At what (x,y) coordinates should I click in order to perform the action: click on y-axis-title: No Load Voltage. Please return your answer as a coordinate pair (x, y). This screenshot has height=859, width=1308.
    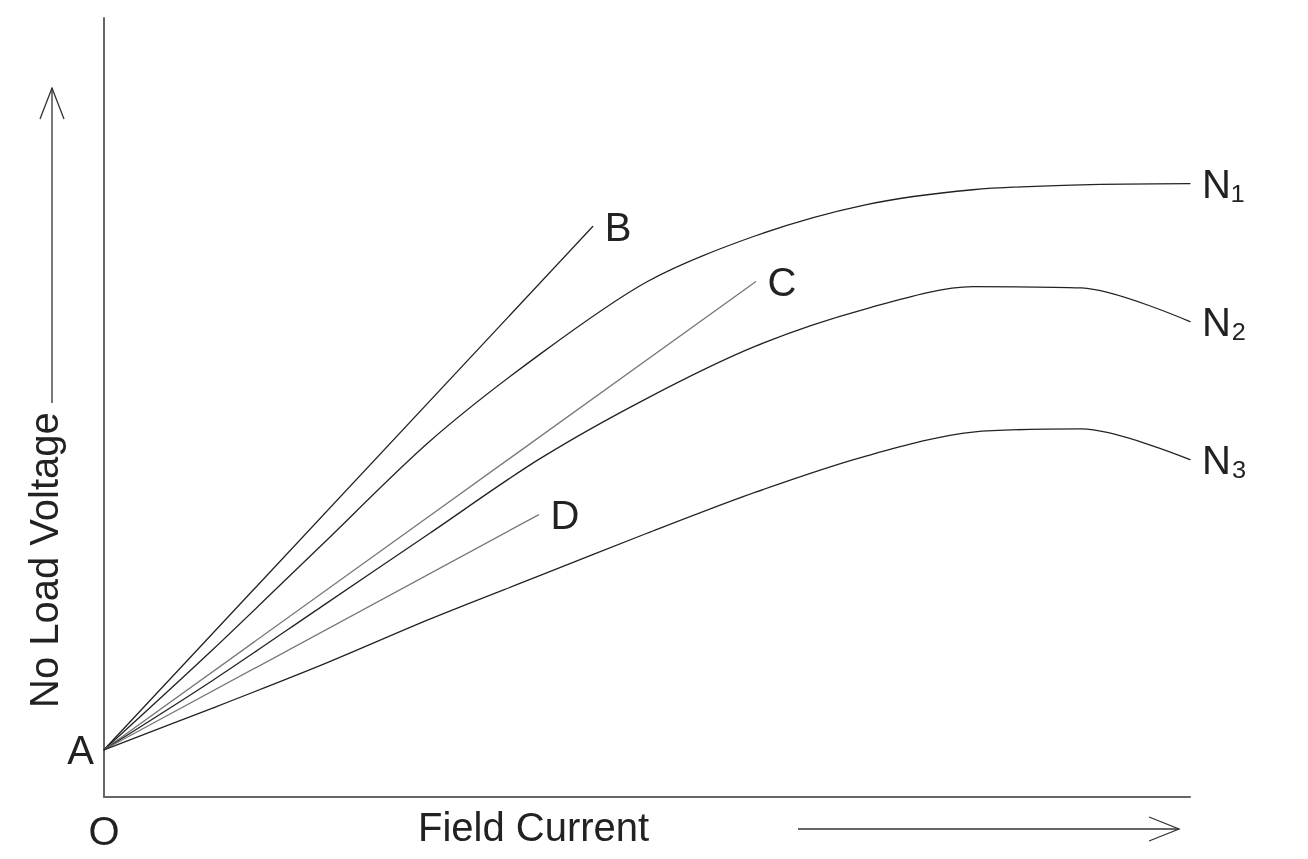
    Looking at the image, I should click on (44, 560).